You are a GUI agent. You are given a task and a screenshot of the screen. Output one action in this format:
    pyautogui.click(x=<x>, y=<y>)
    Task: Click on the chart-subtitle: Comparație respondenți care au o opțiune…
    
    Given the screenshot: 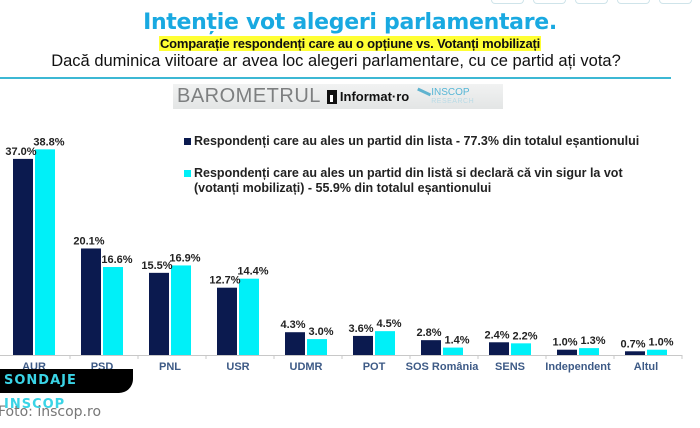 What is the action you would take?
    pyautogui.click(x=350, y=43)
    